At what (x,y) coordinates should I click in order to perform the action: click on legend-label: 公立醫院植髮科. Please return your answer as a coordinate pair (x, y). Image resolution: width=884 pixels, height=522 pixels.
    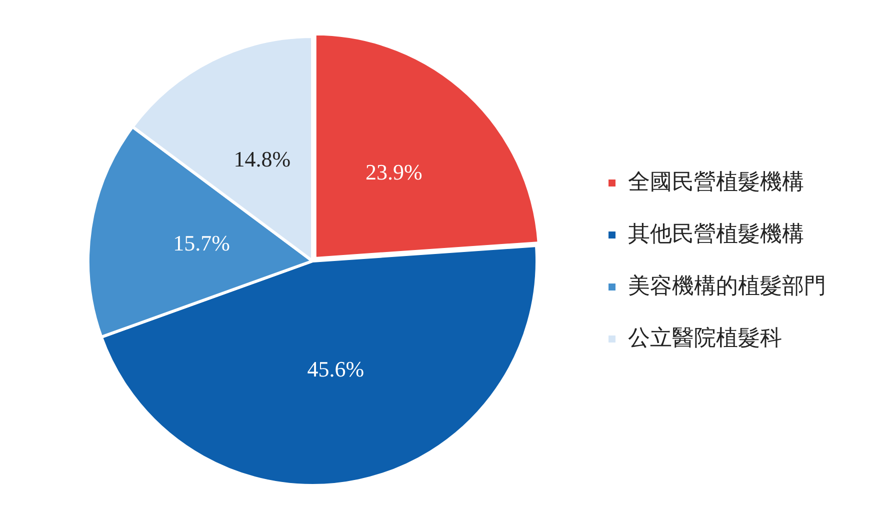
    Looking at the image, I should click on (705, 337).